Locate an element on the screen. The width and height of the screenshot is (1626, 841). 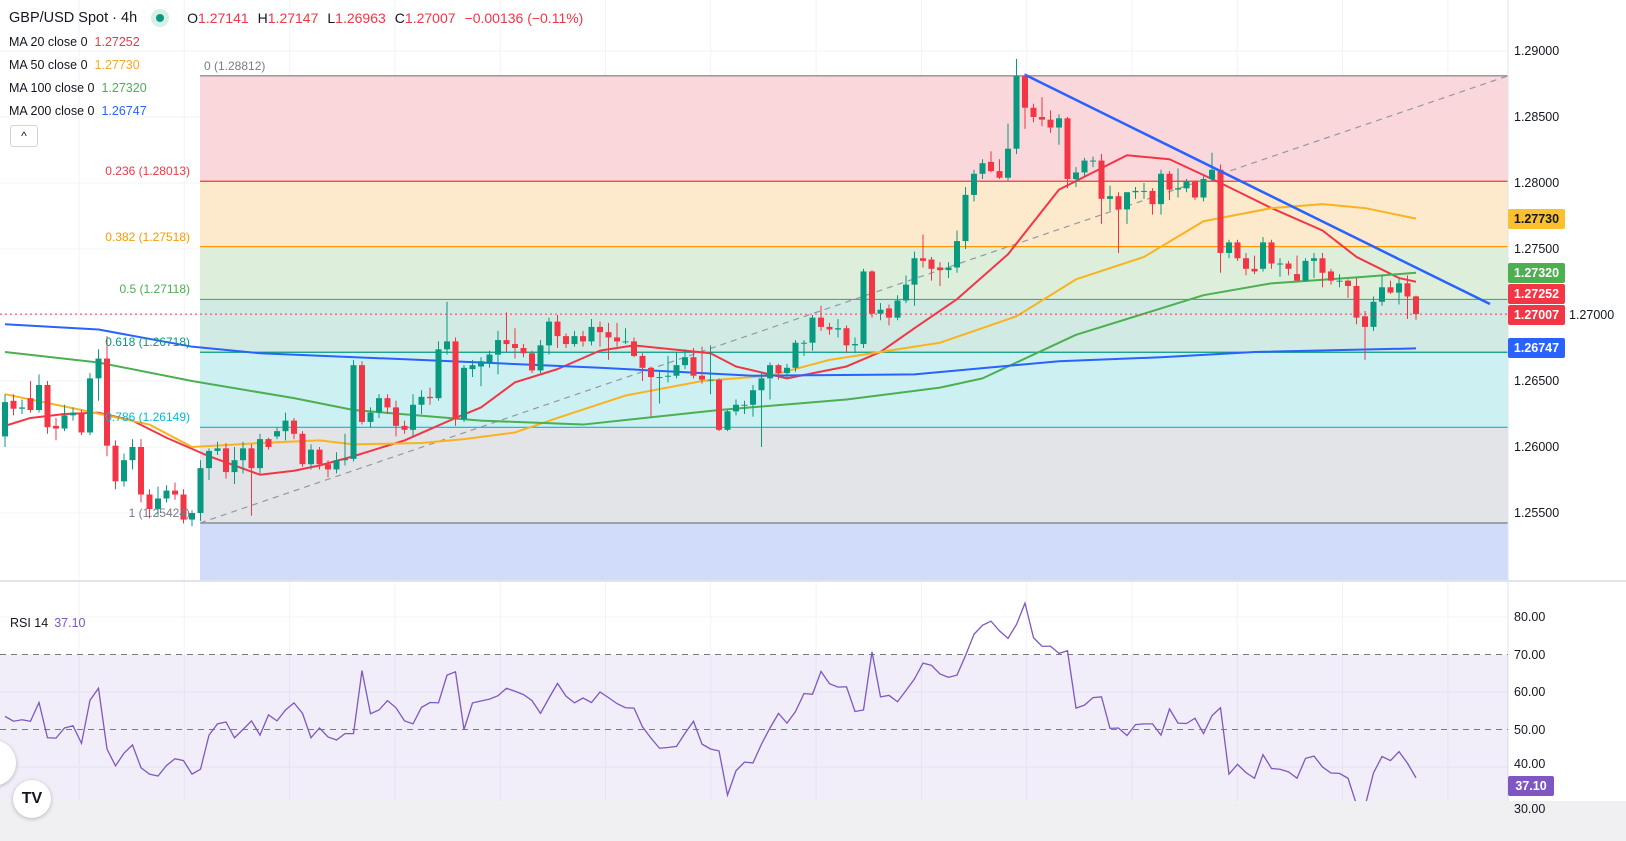
market-status-icon is located at coordinates (160, 18).